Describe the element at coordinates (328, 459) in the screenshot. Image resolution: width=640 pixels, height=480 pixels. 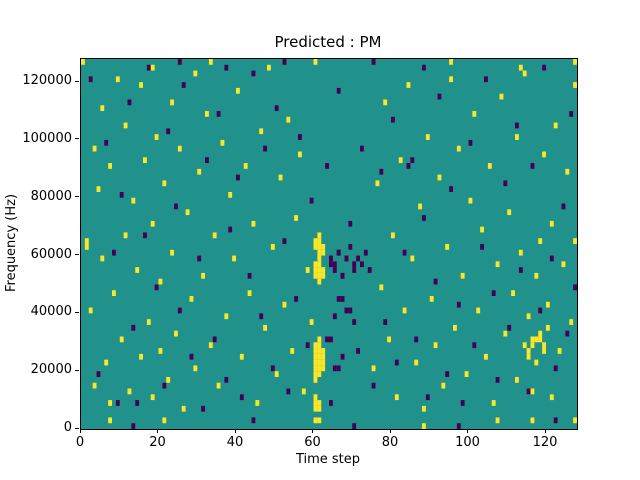
I see `x-axis-label: Time step` at that location.